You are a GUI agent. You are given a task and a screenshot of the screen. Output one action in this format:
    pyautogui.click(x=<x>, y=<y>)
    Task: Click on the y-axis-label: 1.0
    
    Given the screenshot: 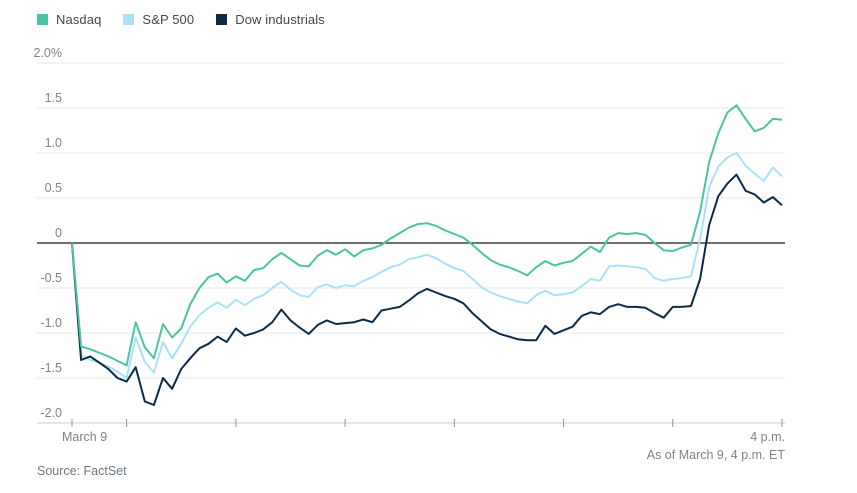 What is the action you would take?
    pyautogui.click(x=53, y=143)
    